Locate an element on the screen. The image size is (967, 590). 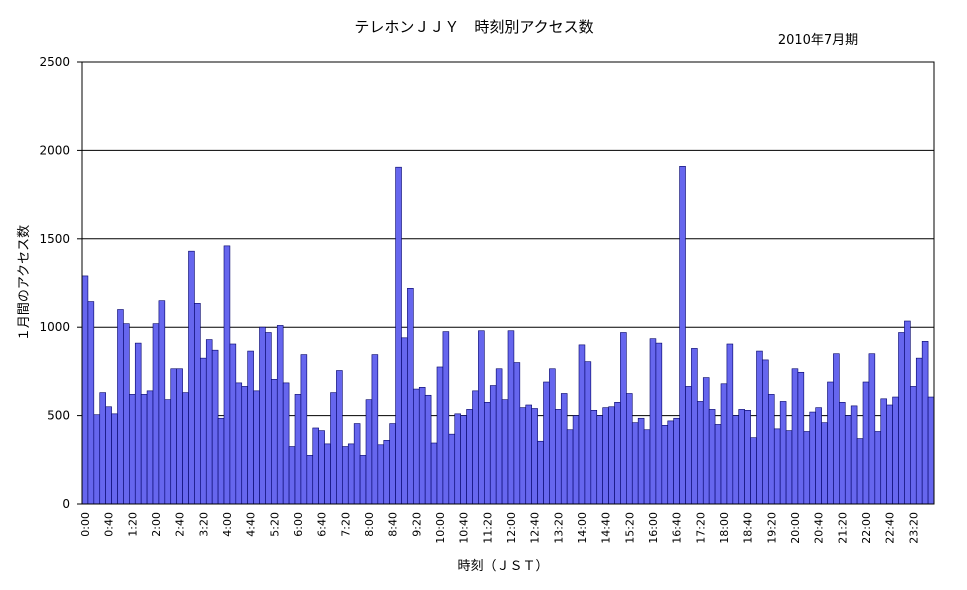
chart-title: テレホンＪＪＹ 時刻別アクセス数 is located at coordinates (473, 27).